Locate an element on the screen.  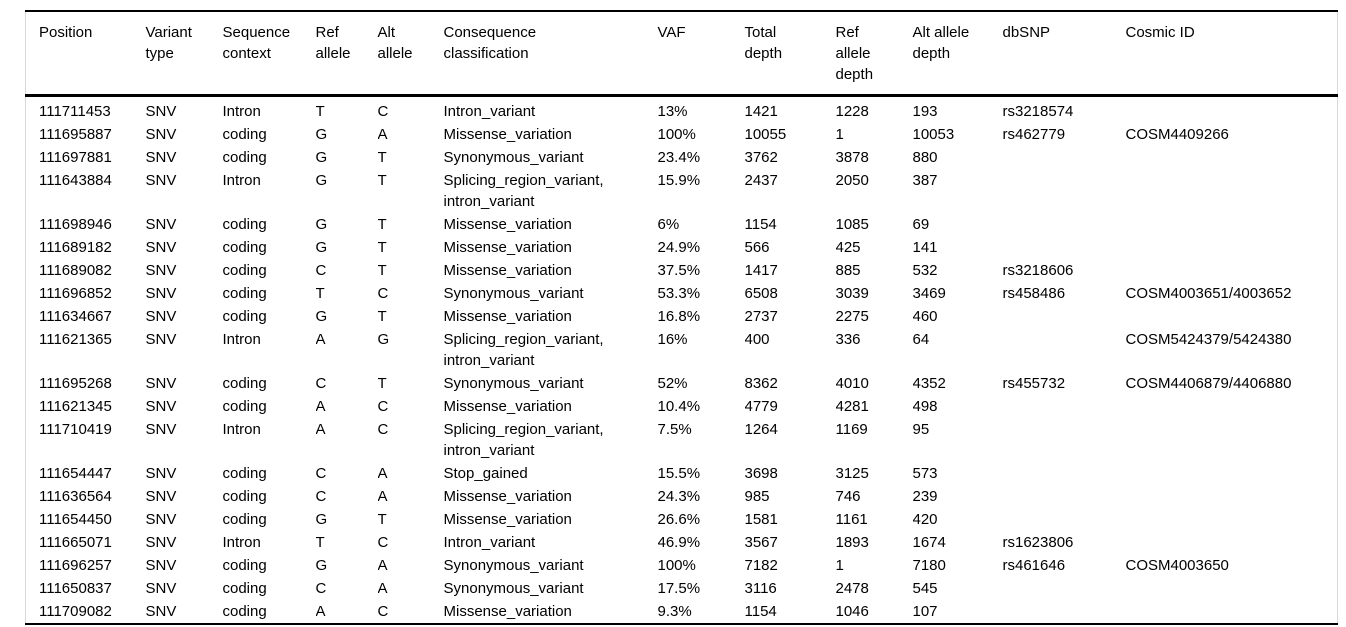
cell-total-depth: 3116 is located at coordinates (760, 588).